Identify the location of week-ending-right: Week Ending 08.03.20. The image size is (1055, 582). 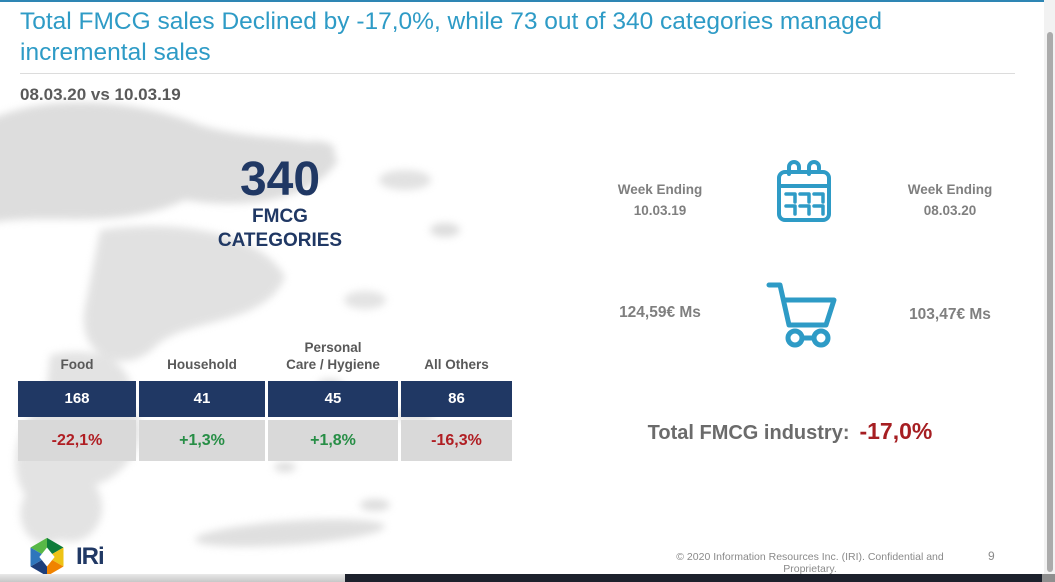
(950, 201).